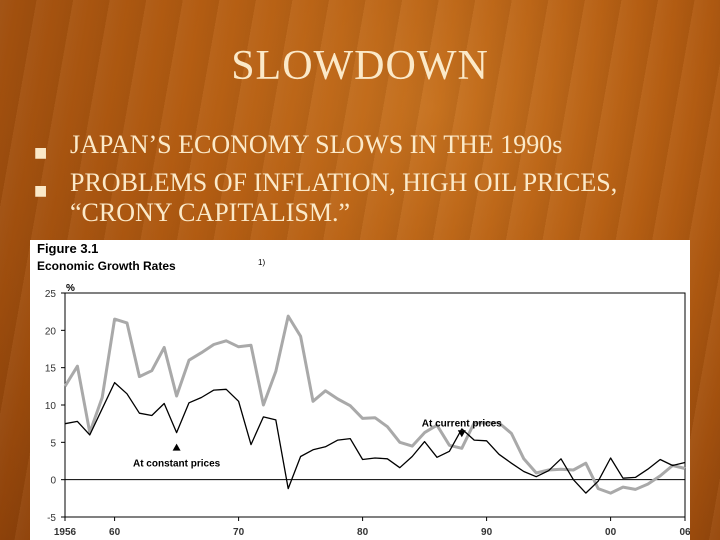 This screenshot has width=720, height=540. What do you see at coordinates (461, 434) in the screenshot?
I see `annotation-arrow-down-icon` at bounding box center [461, 434].